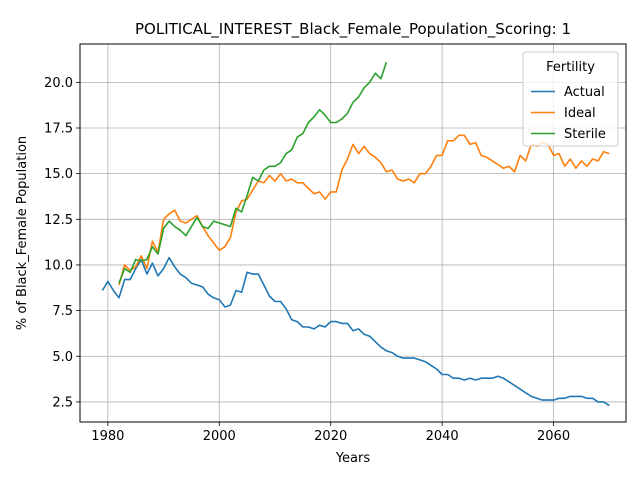 Image resolution: width=640 pixels, height=480 pixels. Describe the element at coordinates (62, 402) in the screenshot. I see `y-tick-label: 2.5` at that location.